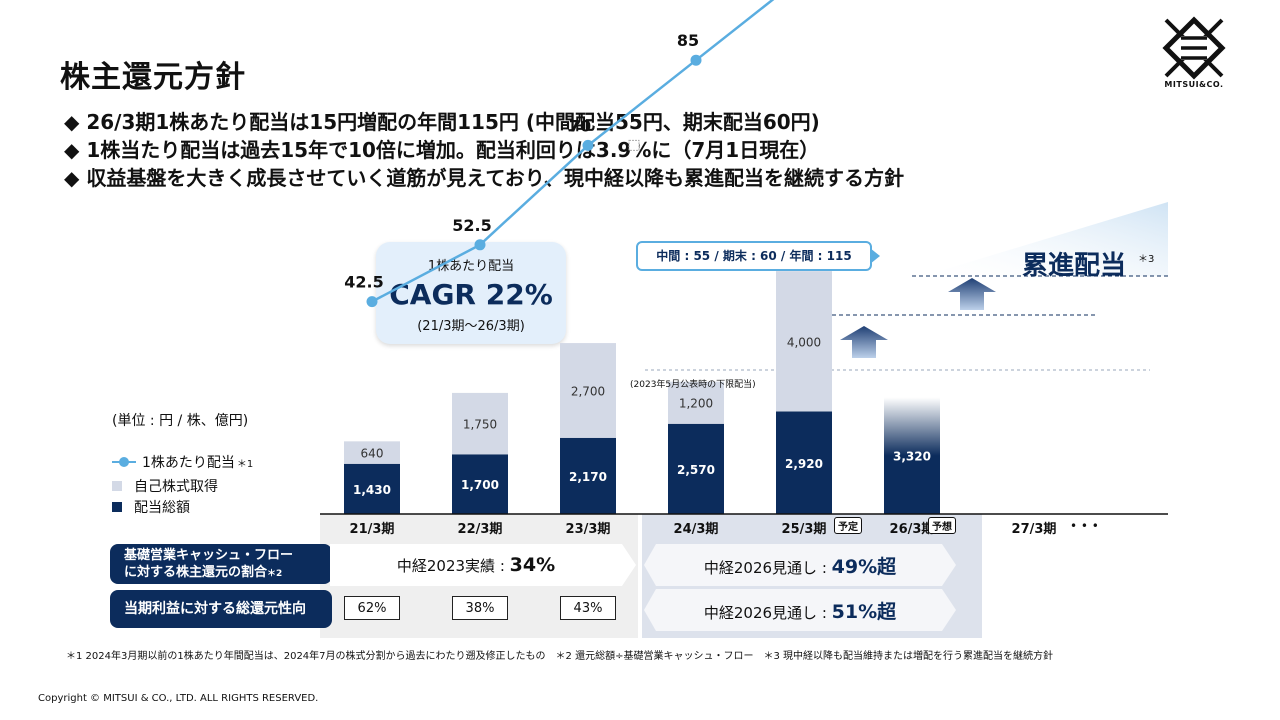 The height and width of the screenshot is (720, 1280). What do you see at coordinates (696, 529) in the screenshot?
I see `x-tick-label: 24/3期` at bounding box center [696, 529].